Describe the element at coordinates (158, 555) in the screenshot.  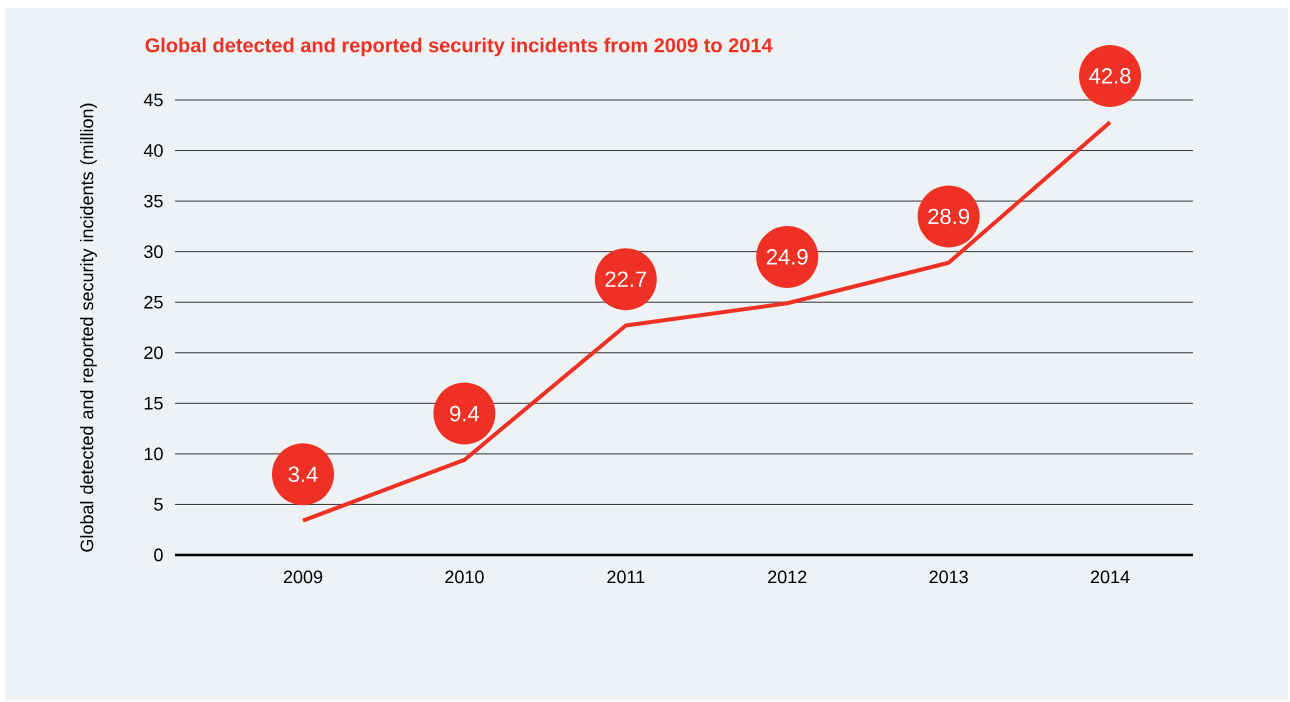
I see `y-tick-label: 0` at that location.